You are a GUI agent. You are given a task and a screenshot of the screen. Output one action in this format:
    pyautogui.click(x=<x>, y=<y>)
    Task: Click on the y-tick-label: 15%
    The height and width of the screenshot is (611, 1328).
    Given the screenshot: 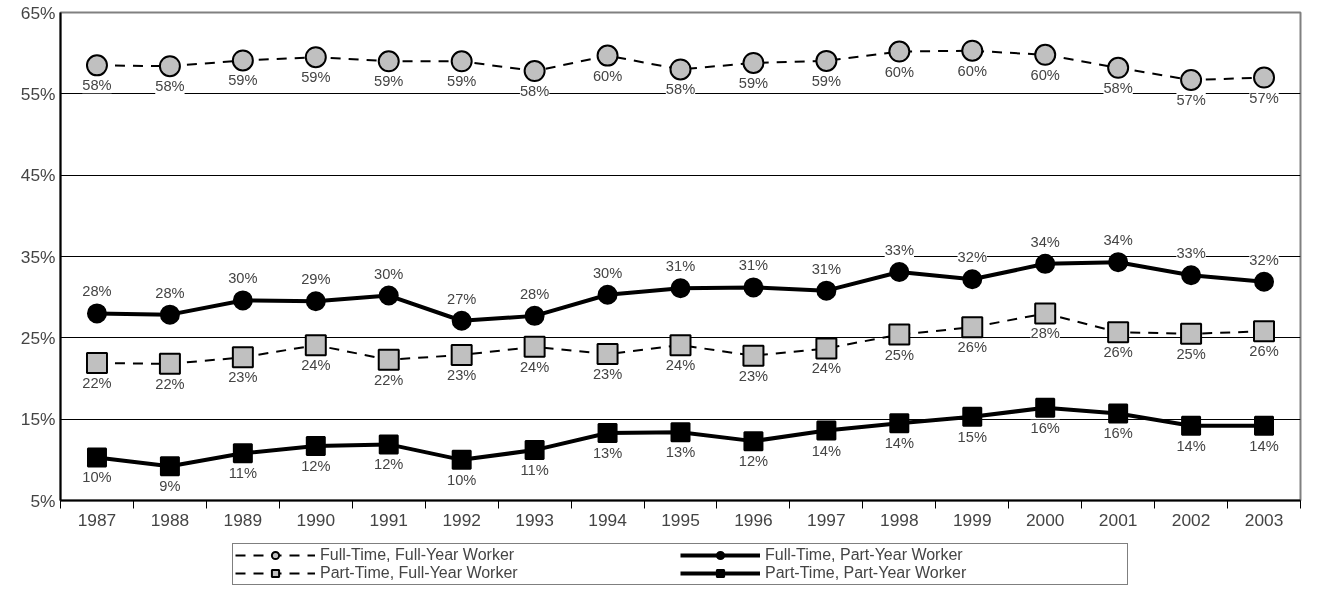 What is the action you would take?
    pyautogui.click(x=38, y=419)
    